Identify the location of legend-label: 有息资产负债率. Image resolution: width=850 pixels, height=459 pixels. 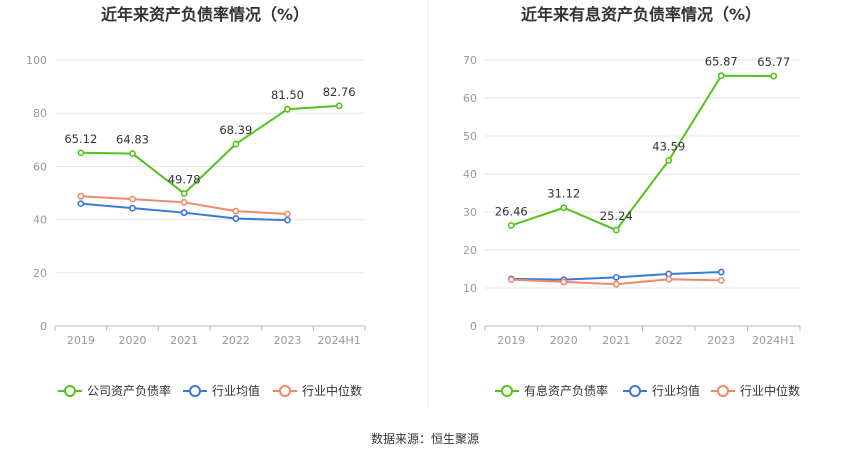
(566, 390).